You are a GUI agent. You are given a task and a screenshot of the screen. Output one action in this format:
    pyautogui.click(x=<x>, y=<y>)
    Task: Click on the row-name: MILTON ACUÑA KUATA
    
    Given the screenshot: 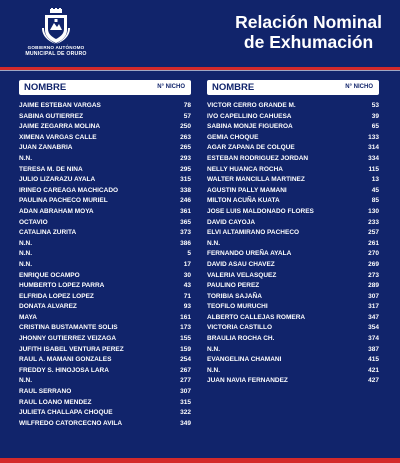 What is the action you would take?
    pyautogui.click(x=243, y=201)
    